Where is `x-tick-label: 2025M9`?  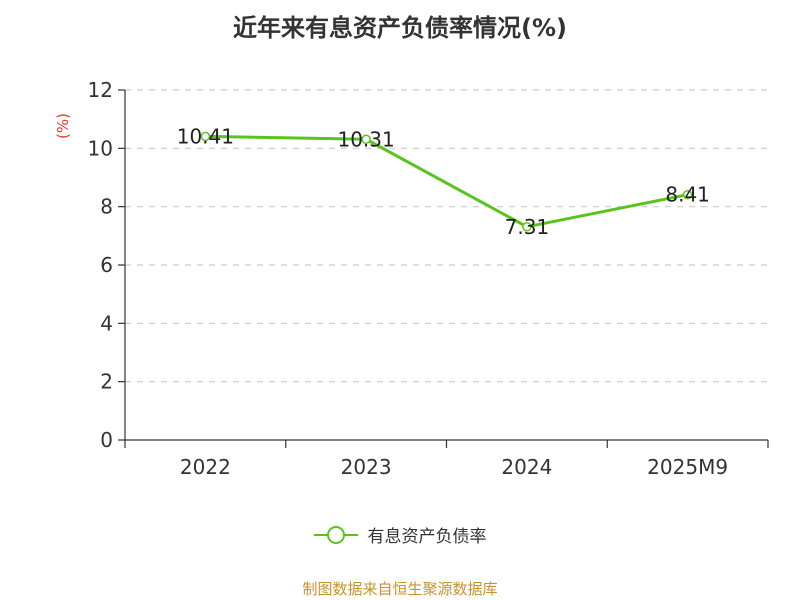
x-tick-label: 2025M9 is located at coordinates (687, 467).